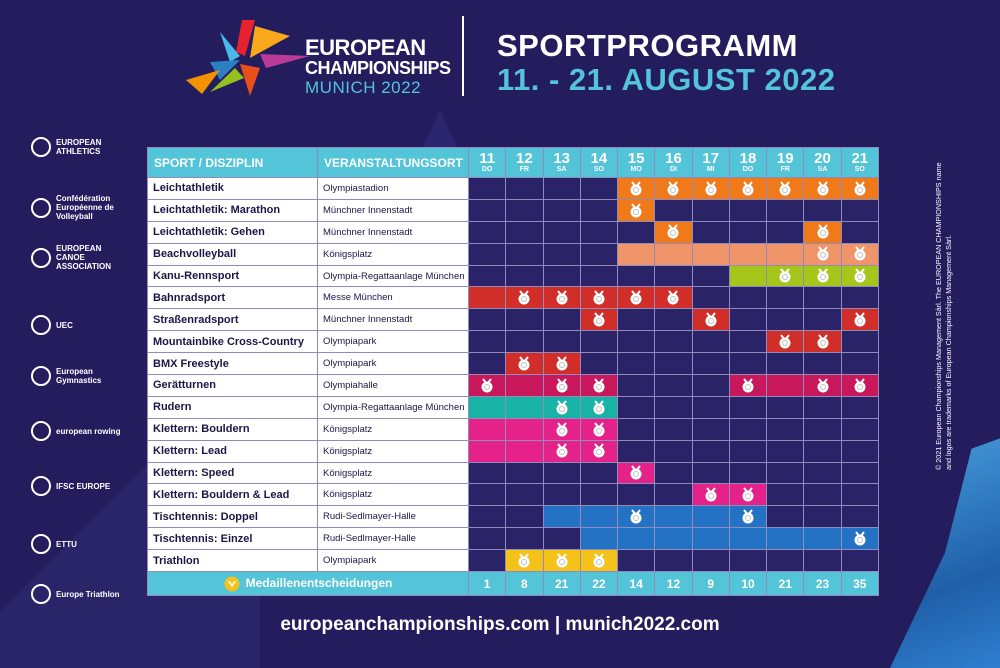 This screenshot has height=668, width=1000. What do you see at coordinates (41, 325) in the screenshot?
I see `uec-logo-mark` at bounding box center [41, 325].